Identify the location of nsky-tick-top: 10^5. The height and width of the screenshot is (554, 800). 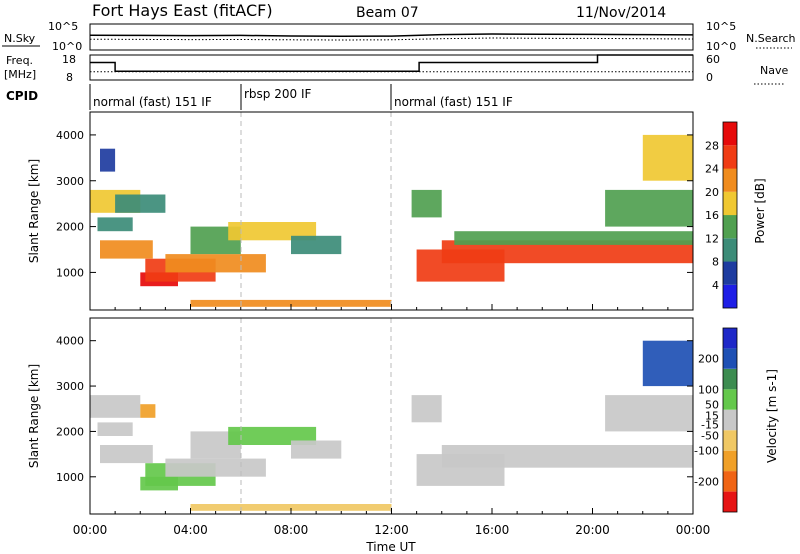
(63, 26).